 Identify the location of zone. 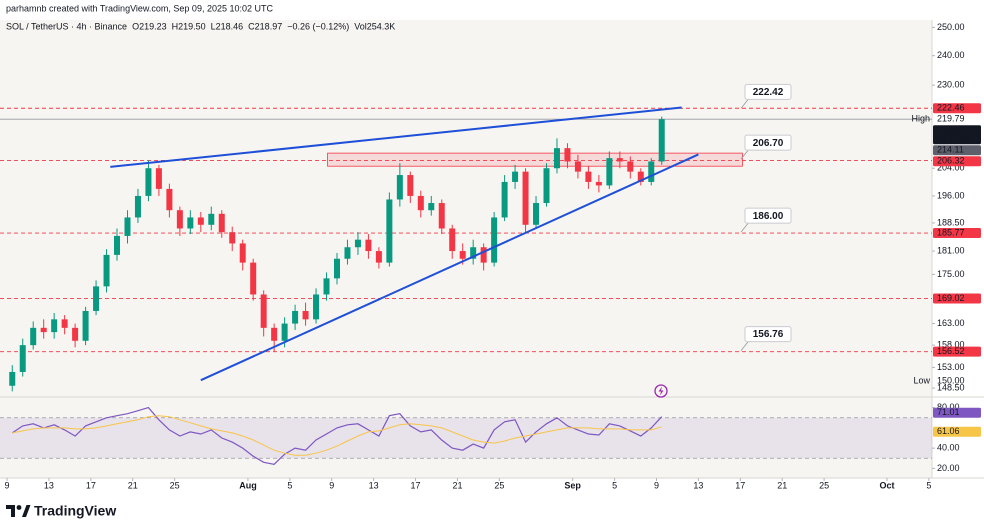
(535, 159).